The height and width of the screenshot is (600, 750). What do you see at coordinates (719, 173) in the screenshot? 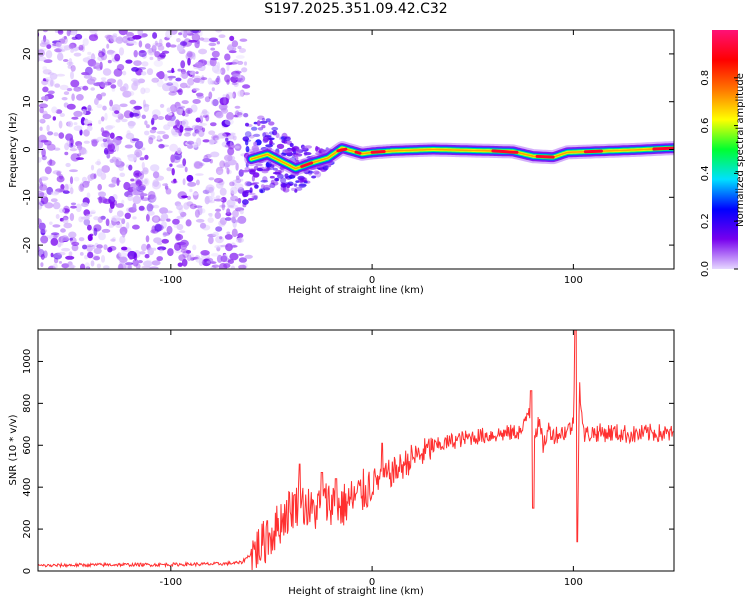
I see `colorbar-ticks: 0.0 0.2 0.4 0.6 0.8` at bounding box center [719, 173].